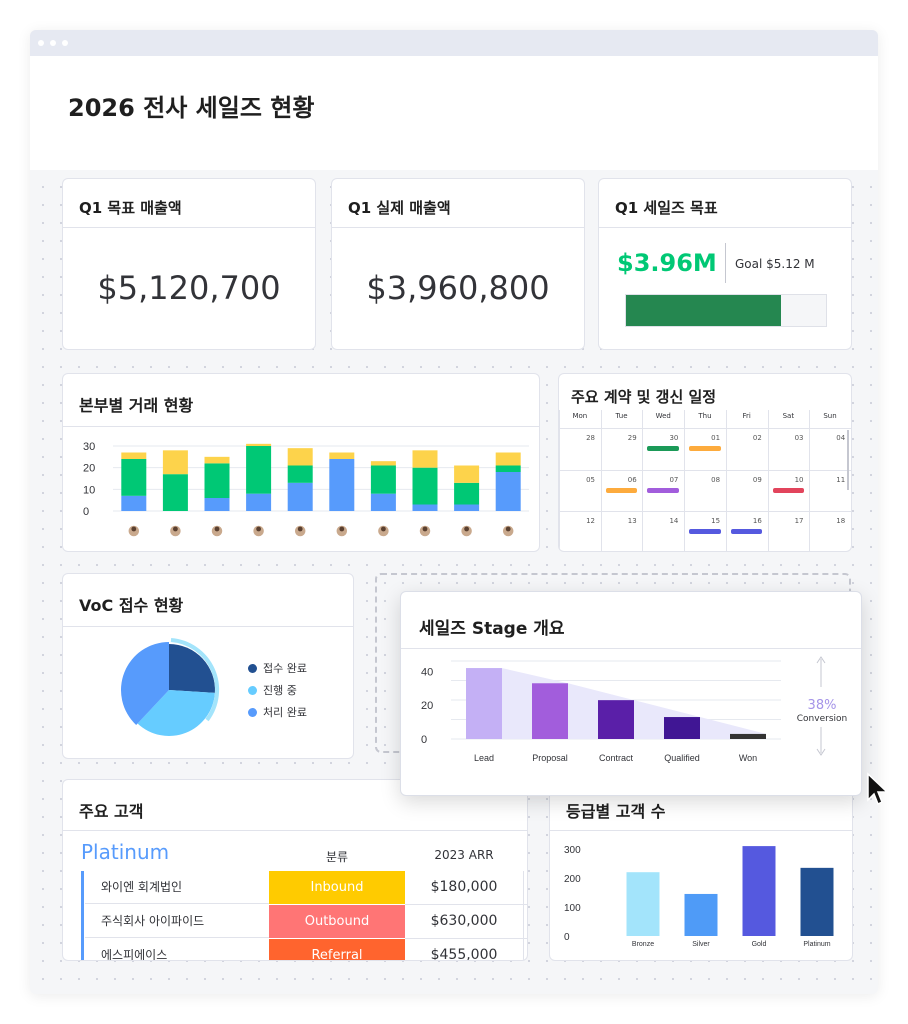 Image resolution: width=908 pixels, height=1024 pixels. What do you see at coordinates (464, 922) in the screenshot?
I see `customer-arr: $630,000` at bounding box center [464, 922].